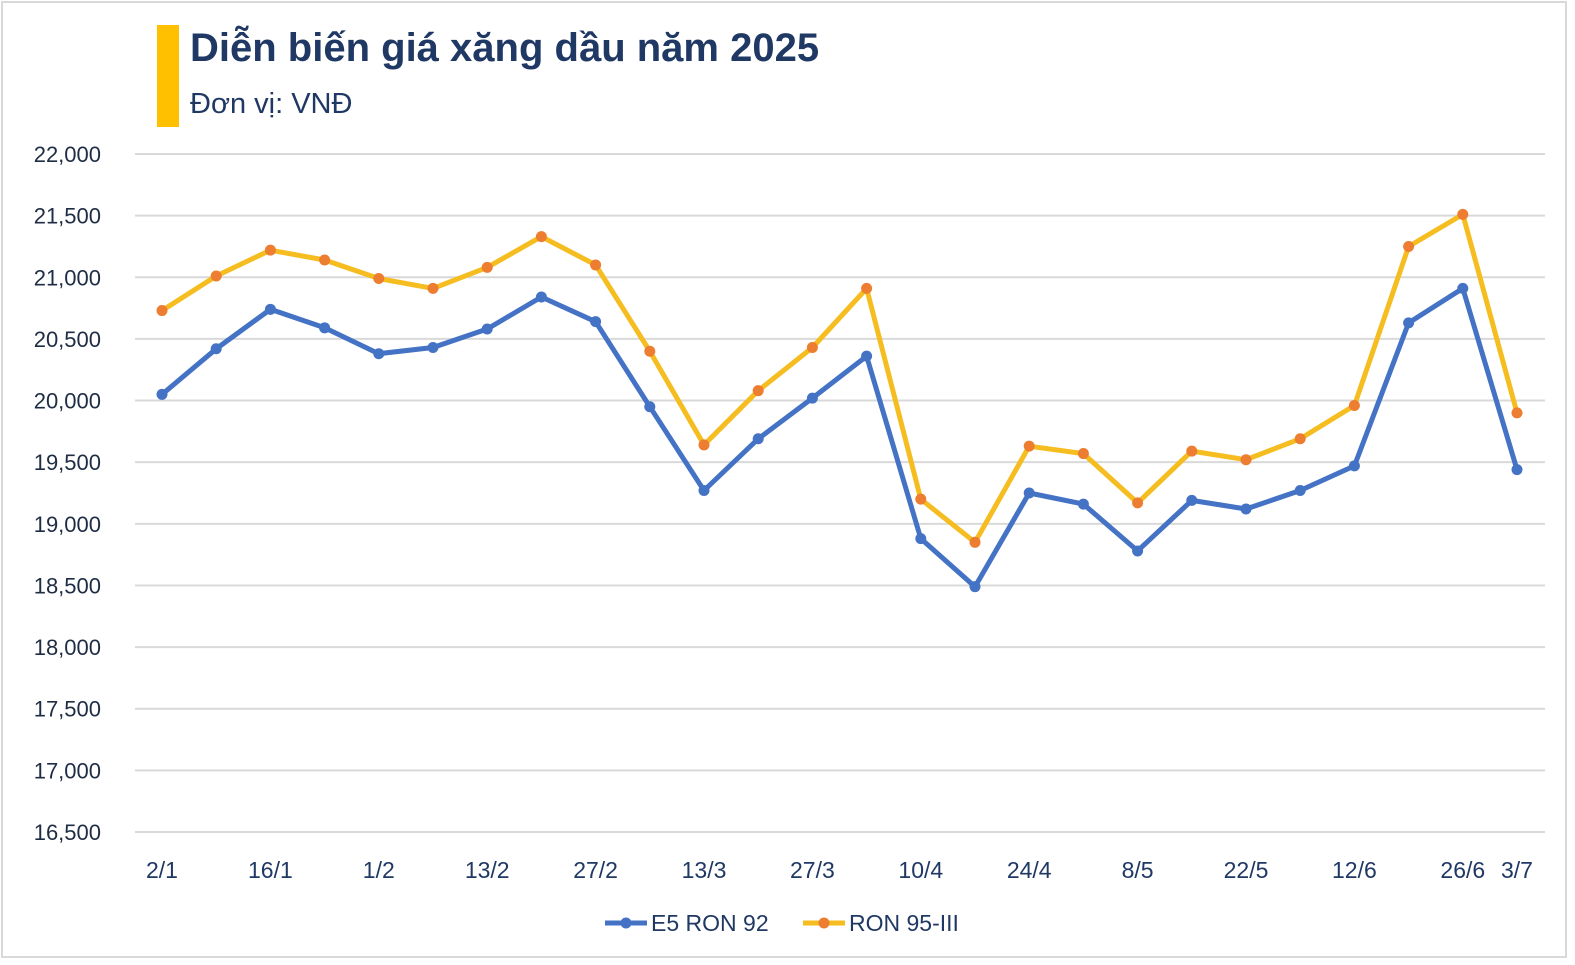  I want to click on y-tick-label: 16,500, so click(67, 832).